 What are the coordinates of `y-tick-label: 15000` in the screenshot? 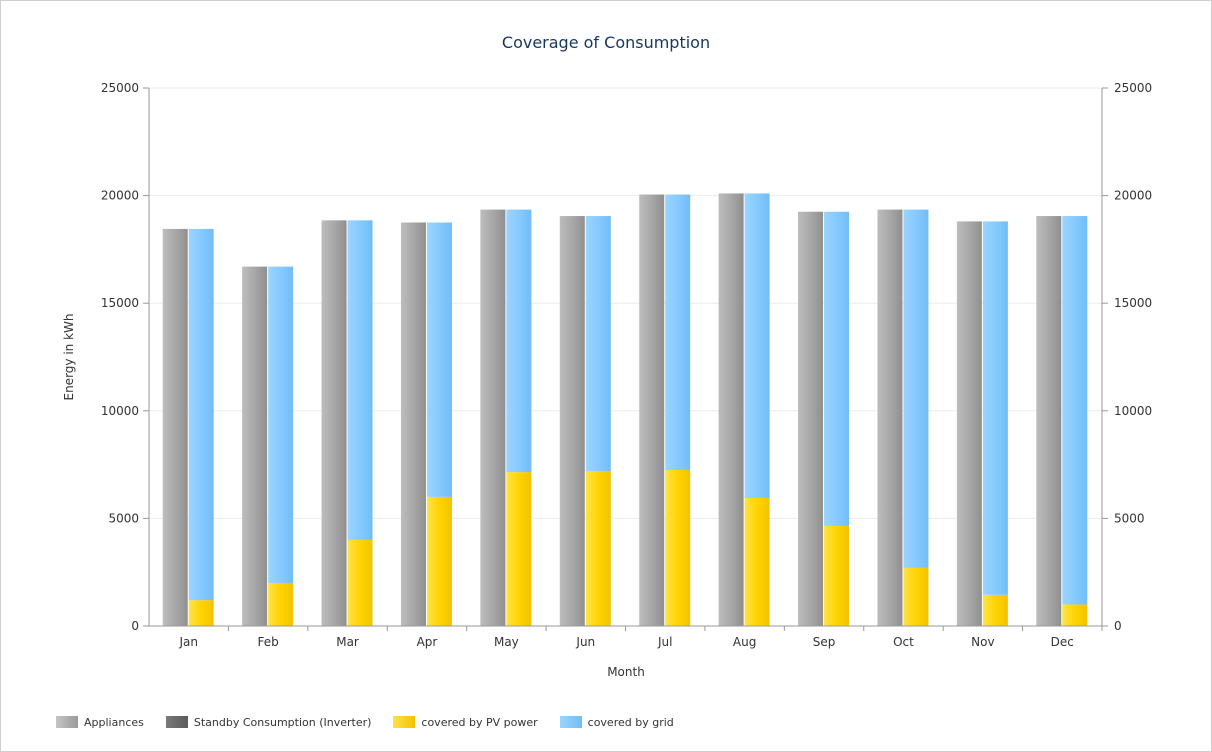 It's located at (120, 303).